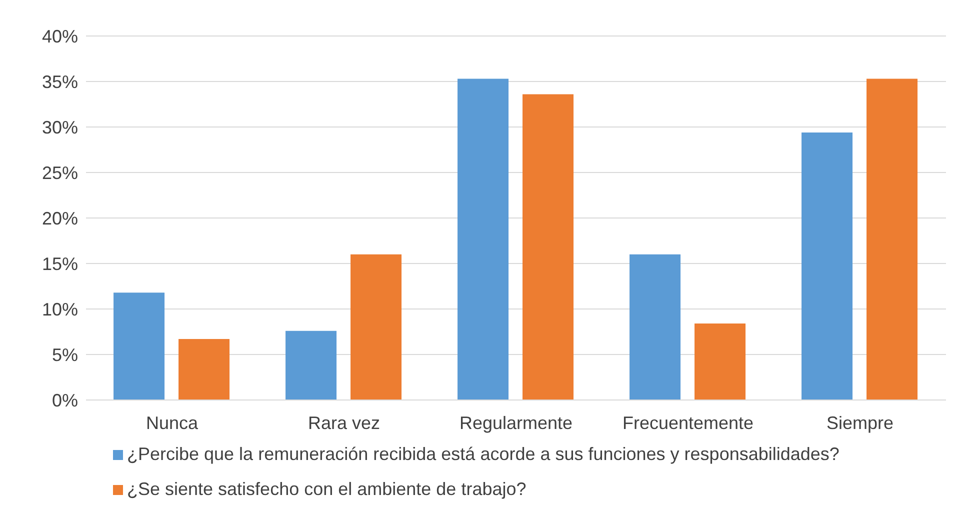  I want to click on y-tick-label: 0%, so click(65, 400).